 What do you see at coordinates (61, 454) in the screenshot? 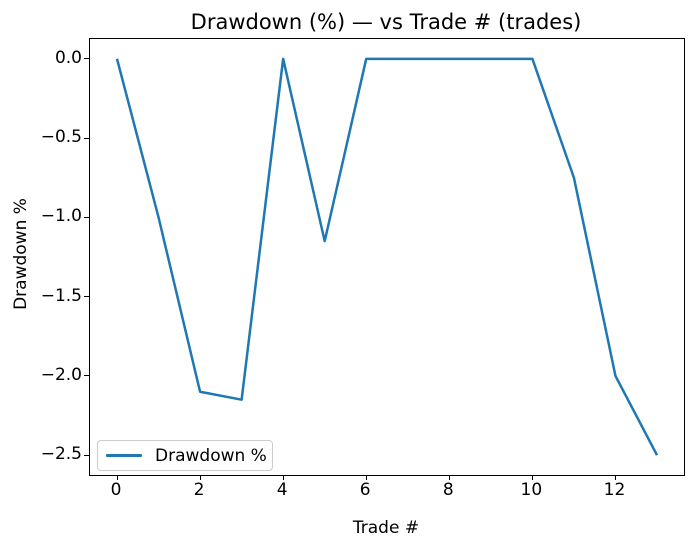
I see `y-tick-label: −2.5` at bounding box center [61, 454].